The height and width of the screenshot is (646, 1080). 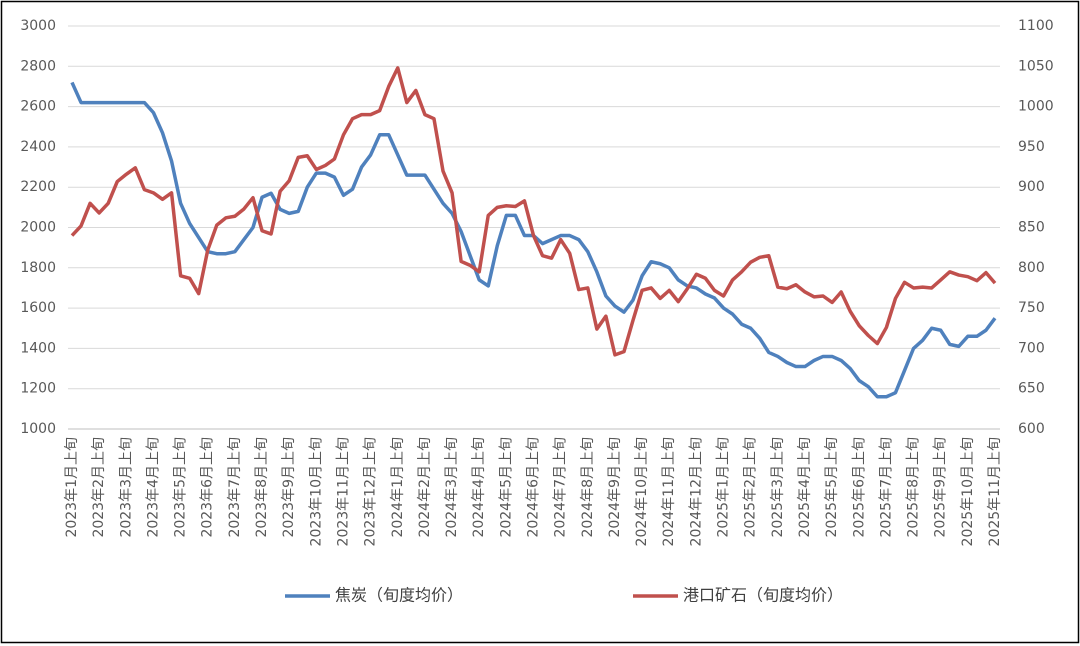 What do you see at coordinates (696, 491) in the screenshot?
I see `x-tick-label: 2024年12月上旬` at bounding box center [696, 491].